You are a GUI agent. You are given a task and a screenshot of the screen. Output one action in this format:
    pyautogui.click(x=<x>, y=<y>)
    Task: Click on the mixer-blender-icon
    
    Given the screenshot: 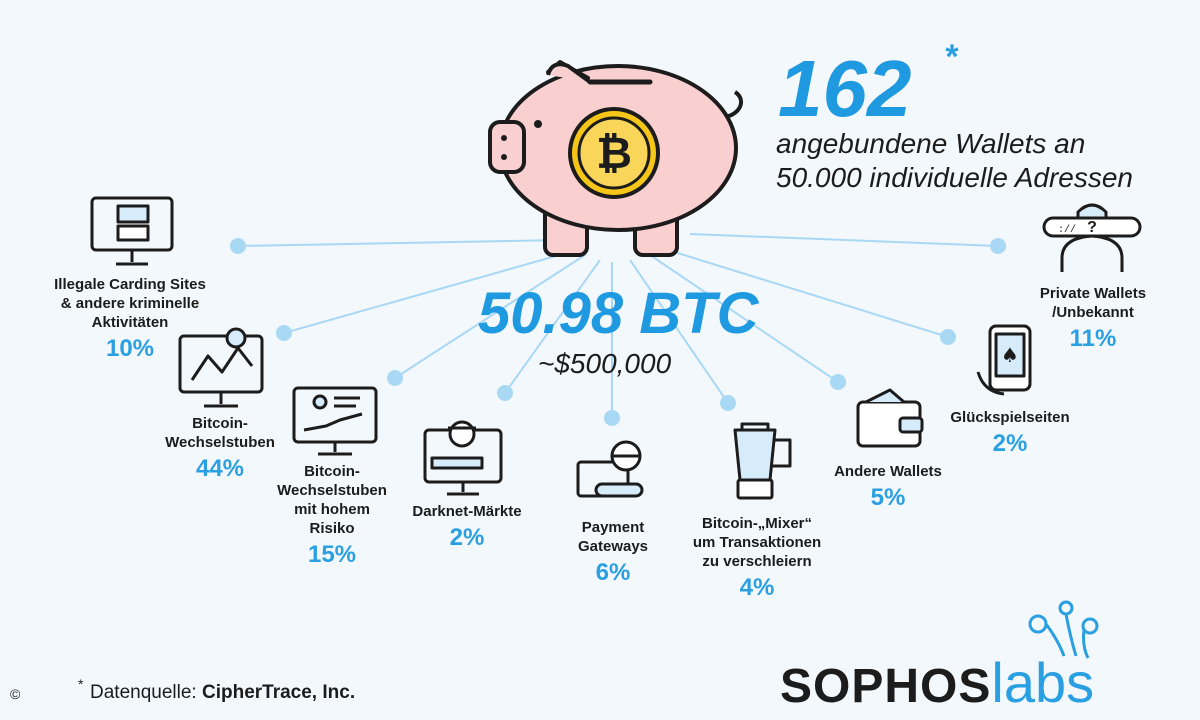 What is the action you would take?
    pyautogui.click(x=762, y=461)
    